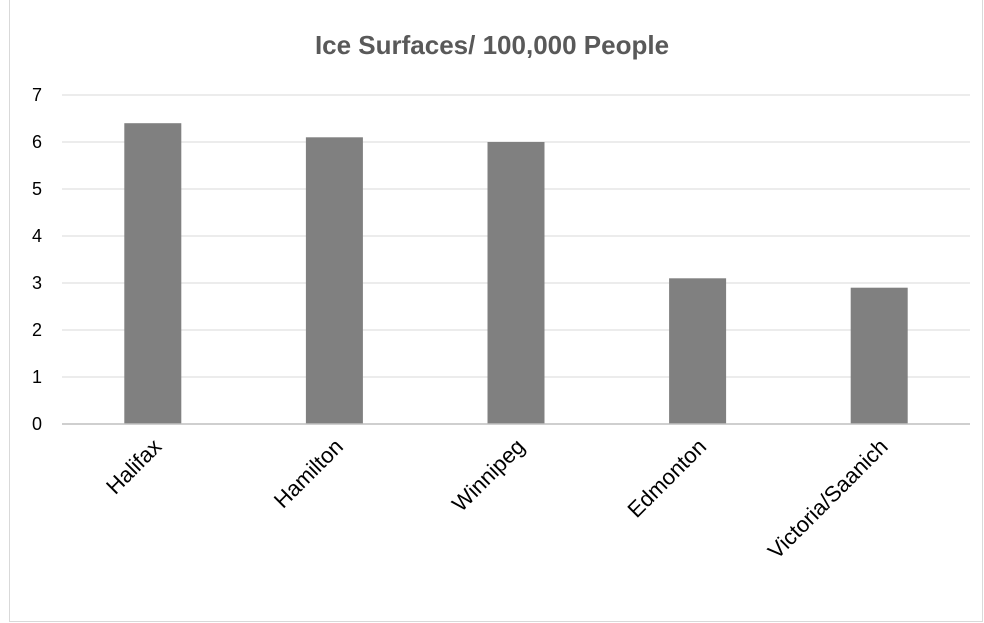 The image size is (984, 623). What do you see at coordinates (828, 499) in the screenshot?
I see `x-tick-label: Victoria/Saanich` at bounding box center [828, 499].